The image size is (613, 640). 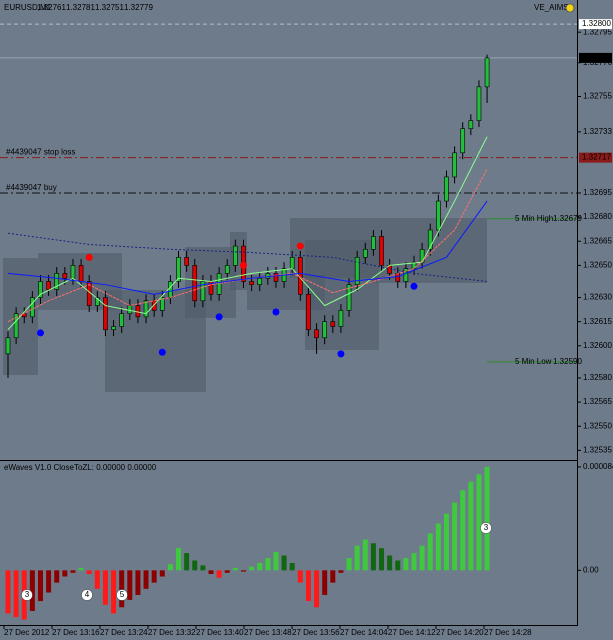 What do you see at coordinates (124, 632) in the screenshot?
I see `x-tick-label: 27 Dec 13:24` at bounding box center [124, 632].